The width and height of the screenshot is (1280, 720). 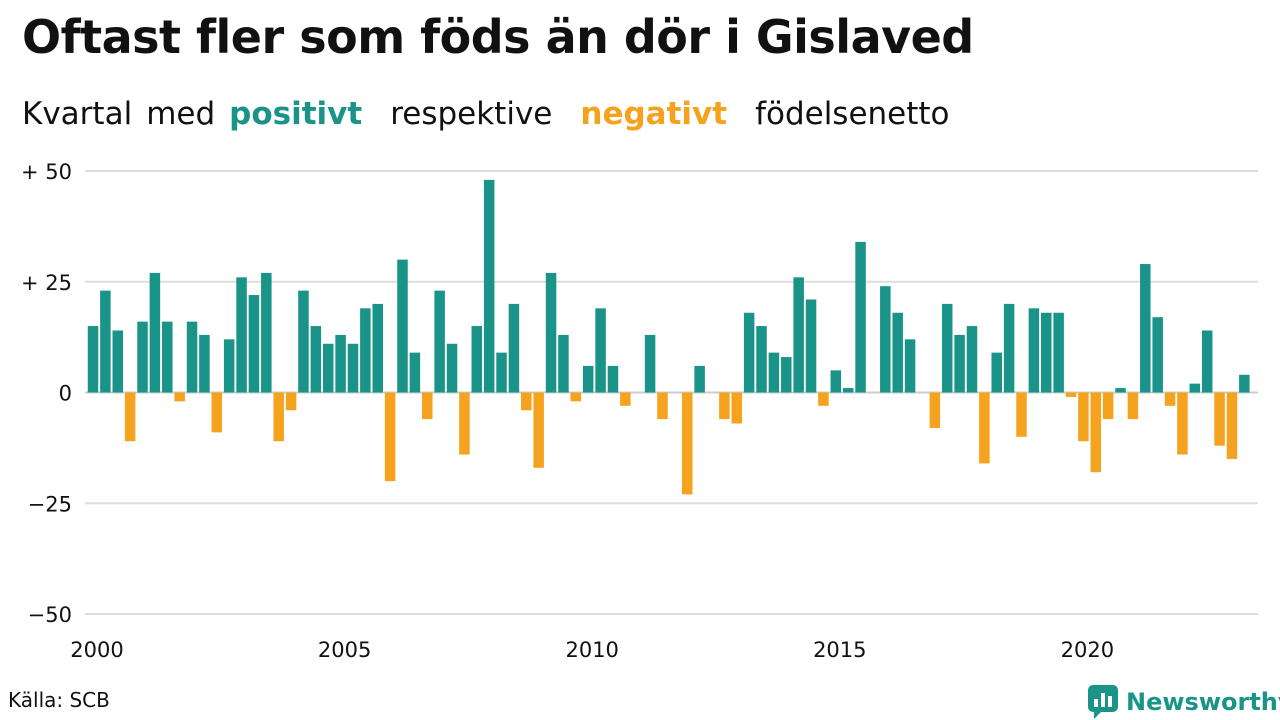 I want to click on y-tick-label: −25, so click(x=50, y=504).